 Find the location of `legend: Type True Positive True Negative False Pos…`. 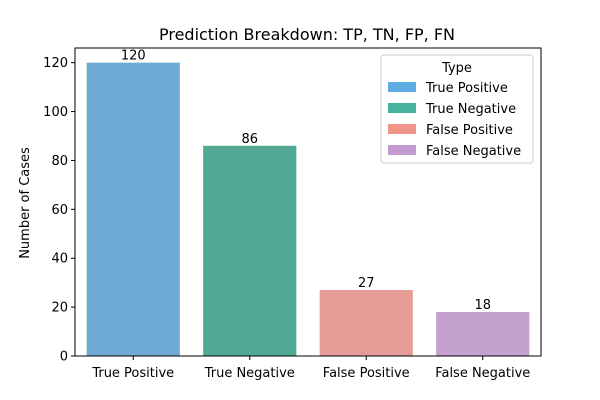

legend: Type True Positive True Negative False Pos… is located at coordinates (457, 109).